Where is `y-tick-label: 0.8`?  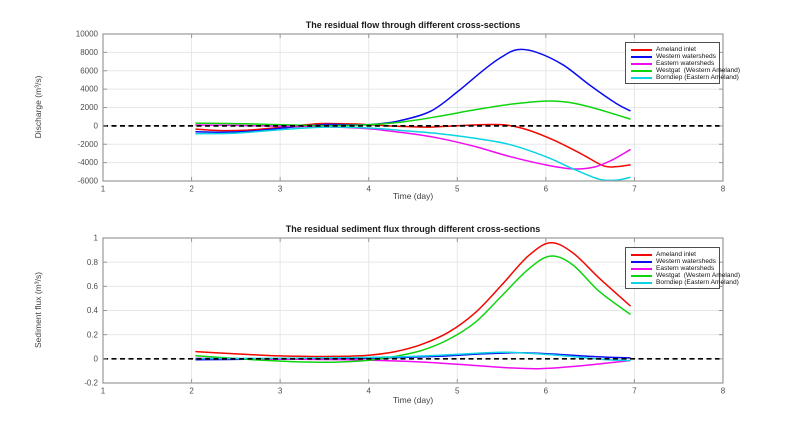 y-tick-label: 0.8 is located at coordinates (93, 262).